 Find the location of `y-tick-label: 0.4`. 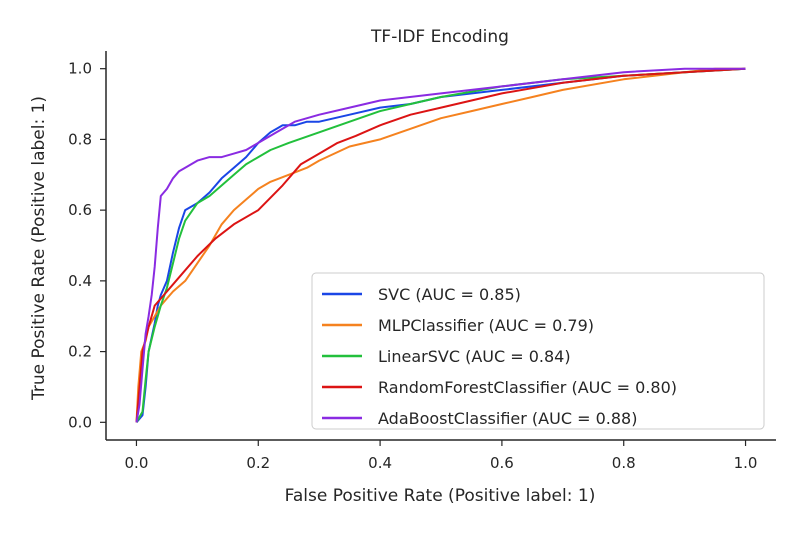

y-tick-label: 0.4 is located at coordinates (80, 281).